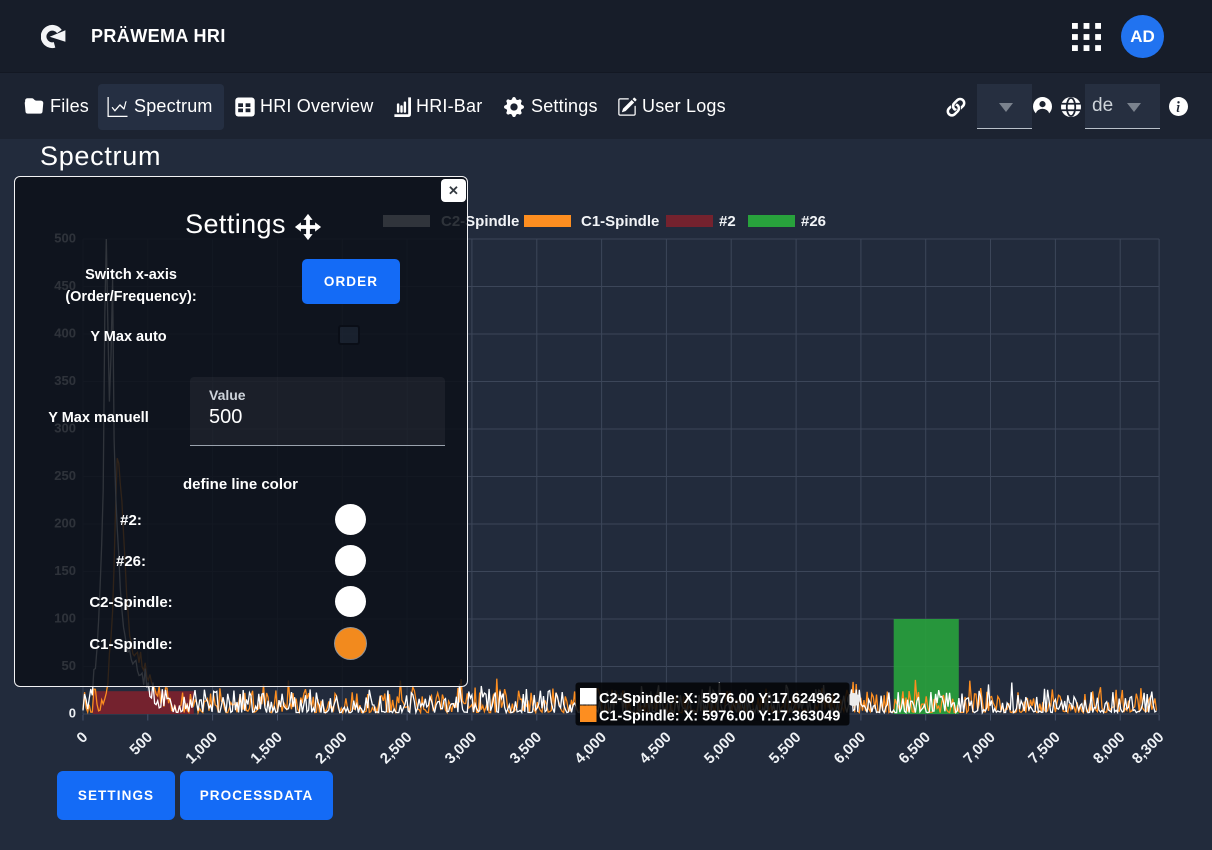  What do you see at coordinates (720, 748) in the screenshot?
I see `svg-text: 5,000` at bounding box center [720, 748].